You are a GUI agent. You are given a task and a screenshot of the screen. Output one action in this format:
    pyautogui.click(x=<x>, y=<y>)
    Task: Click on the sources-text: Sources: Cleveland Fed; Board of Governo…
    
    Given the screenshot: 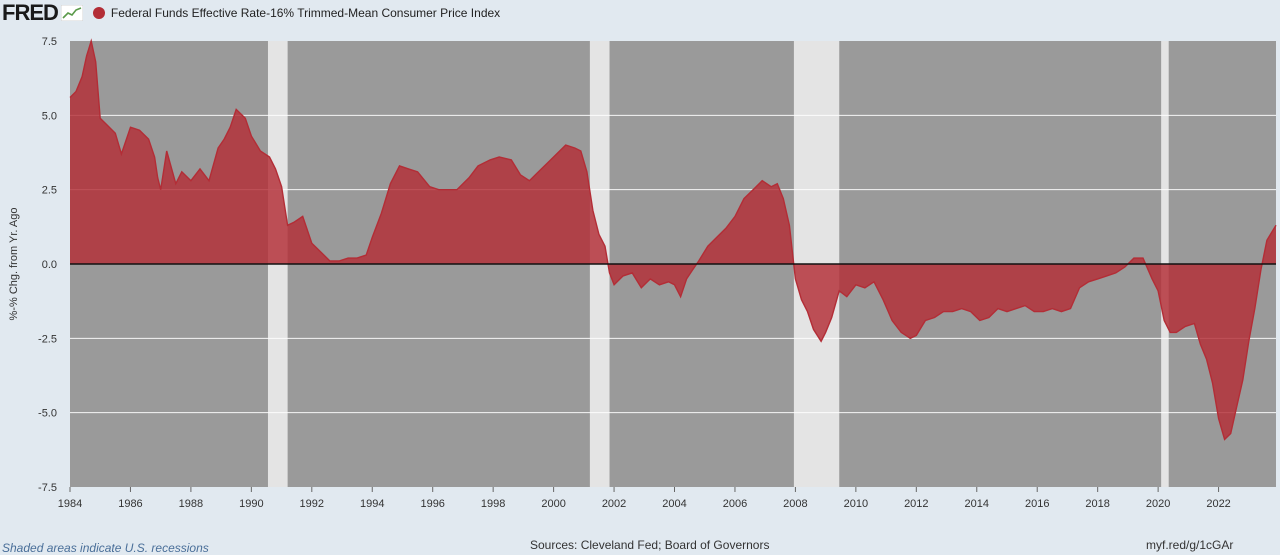 What is the action you would take?
    pyautogui.click(x=650, y=545)
    